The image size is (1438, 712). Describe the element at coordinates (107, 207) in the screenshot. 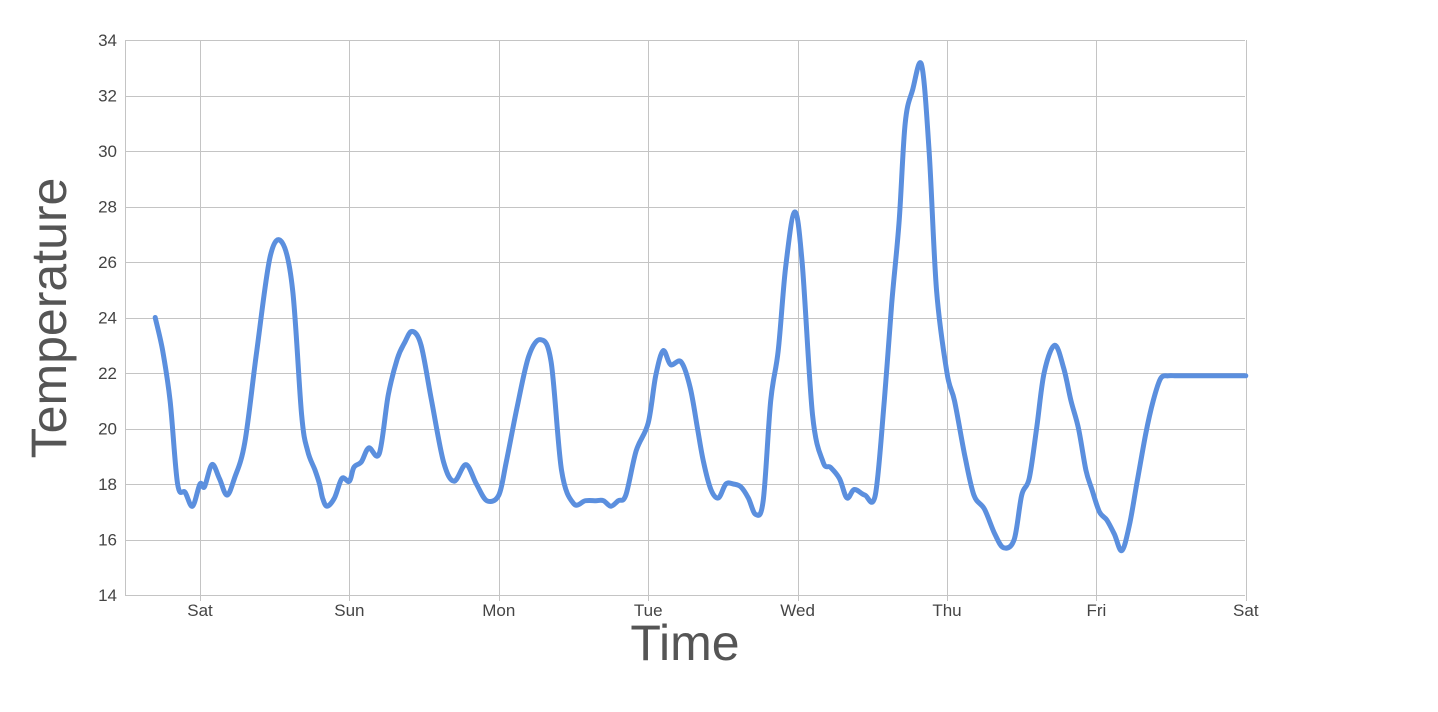

I see `y-tick-label: 28` at that location.